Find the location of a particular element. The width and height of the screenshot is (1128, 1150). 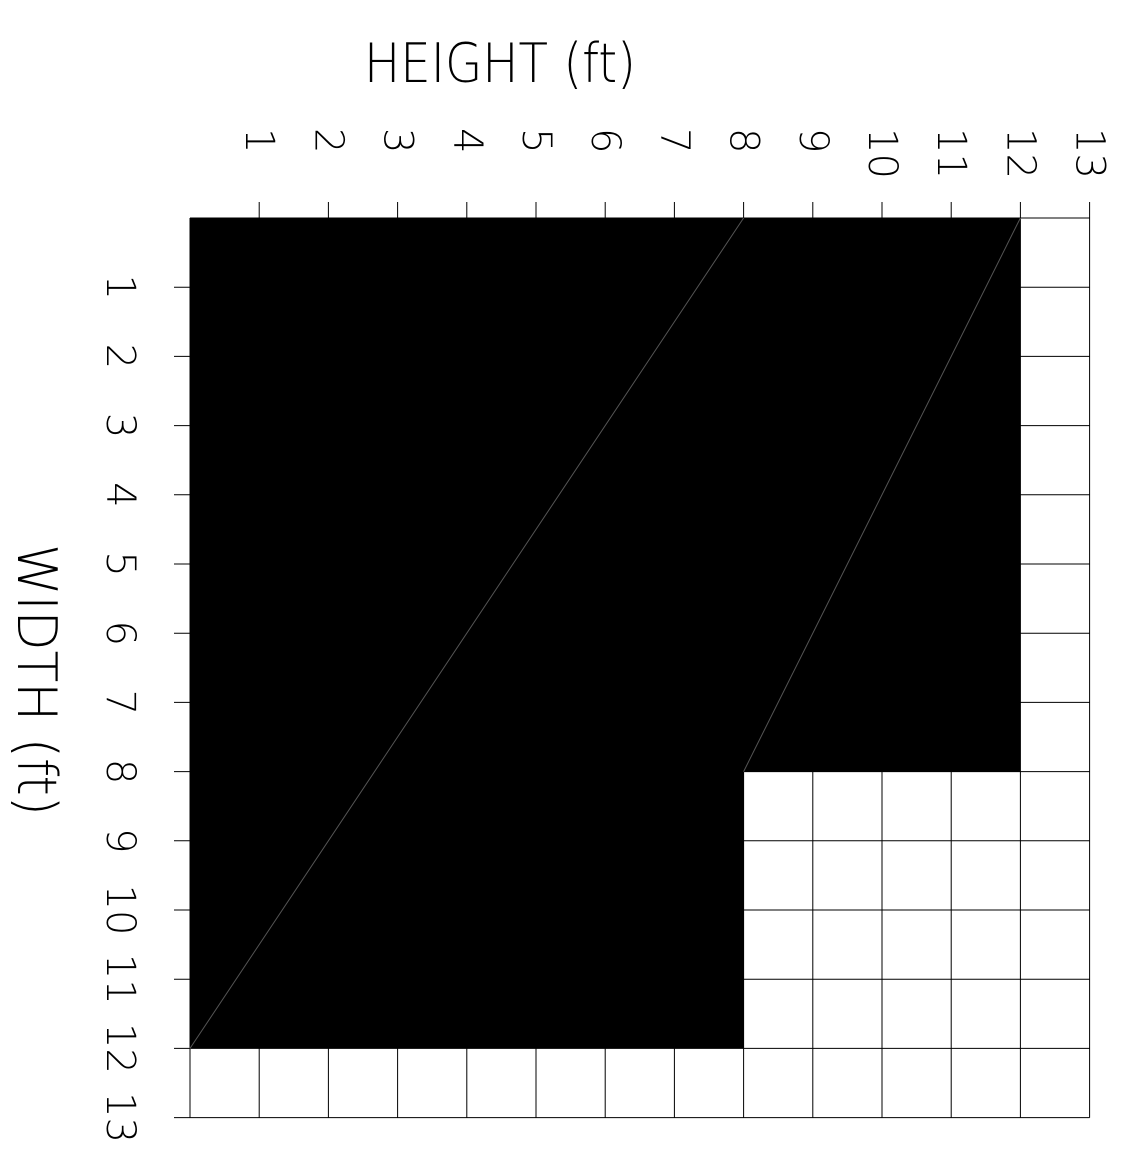

y-tick-label: 5 is located at coordinates (120, 563).